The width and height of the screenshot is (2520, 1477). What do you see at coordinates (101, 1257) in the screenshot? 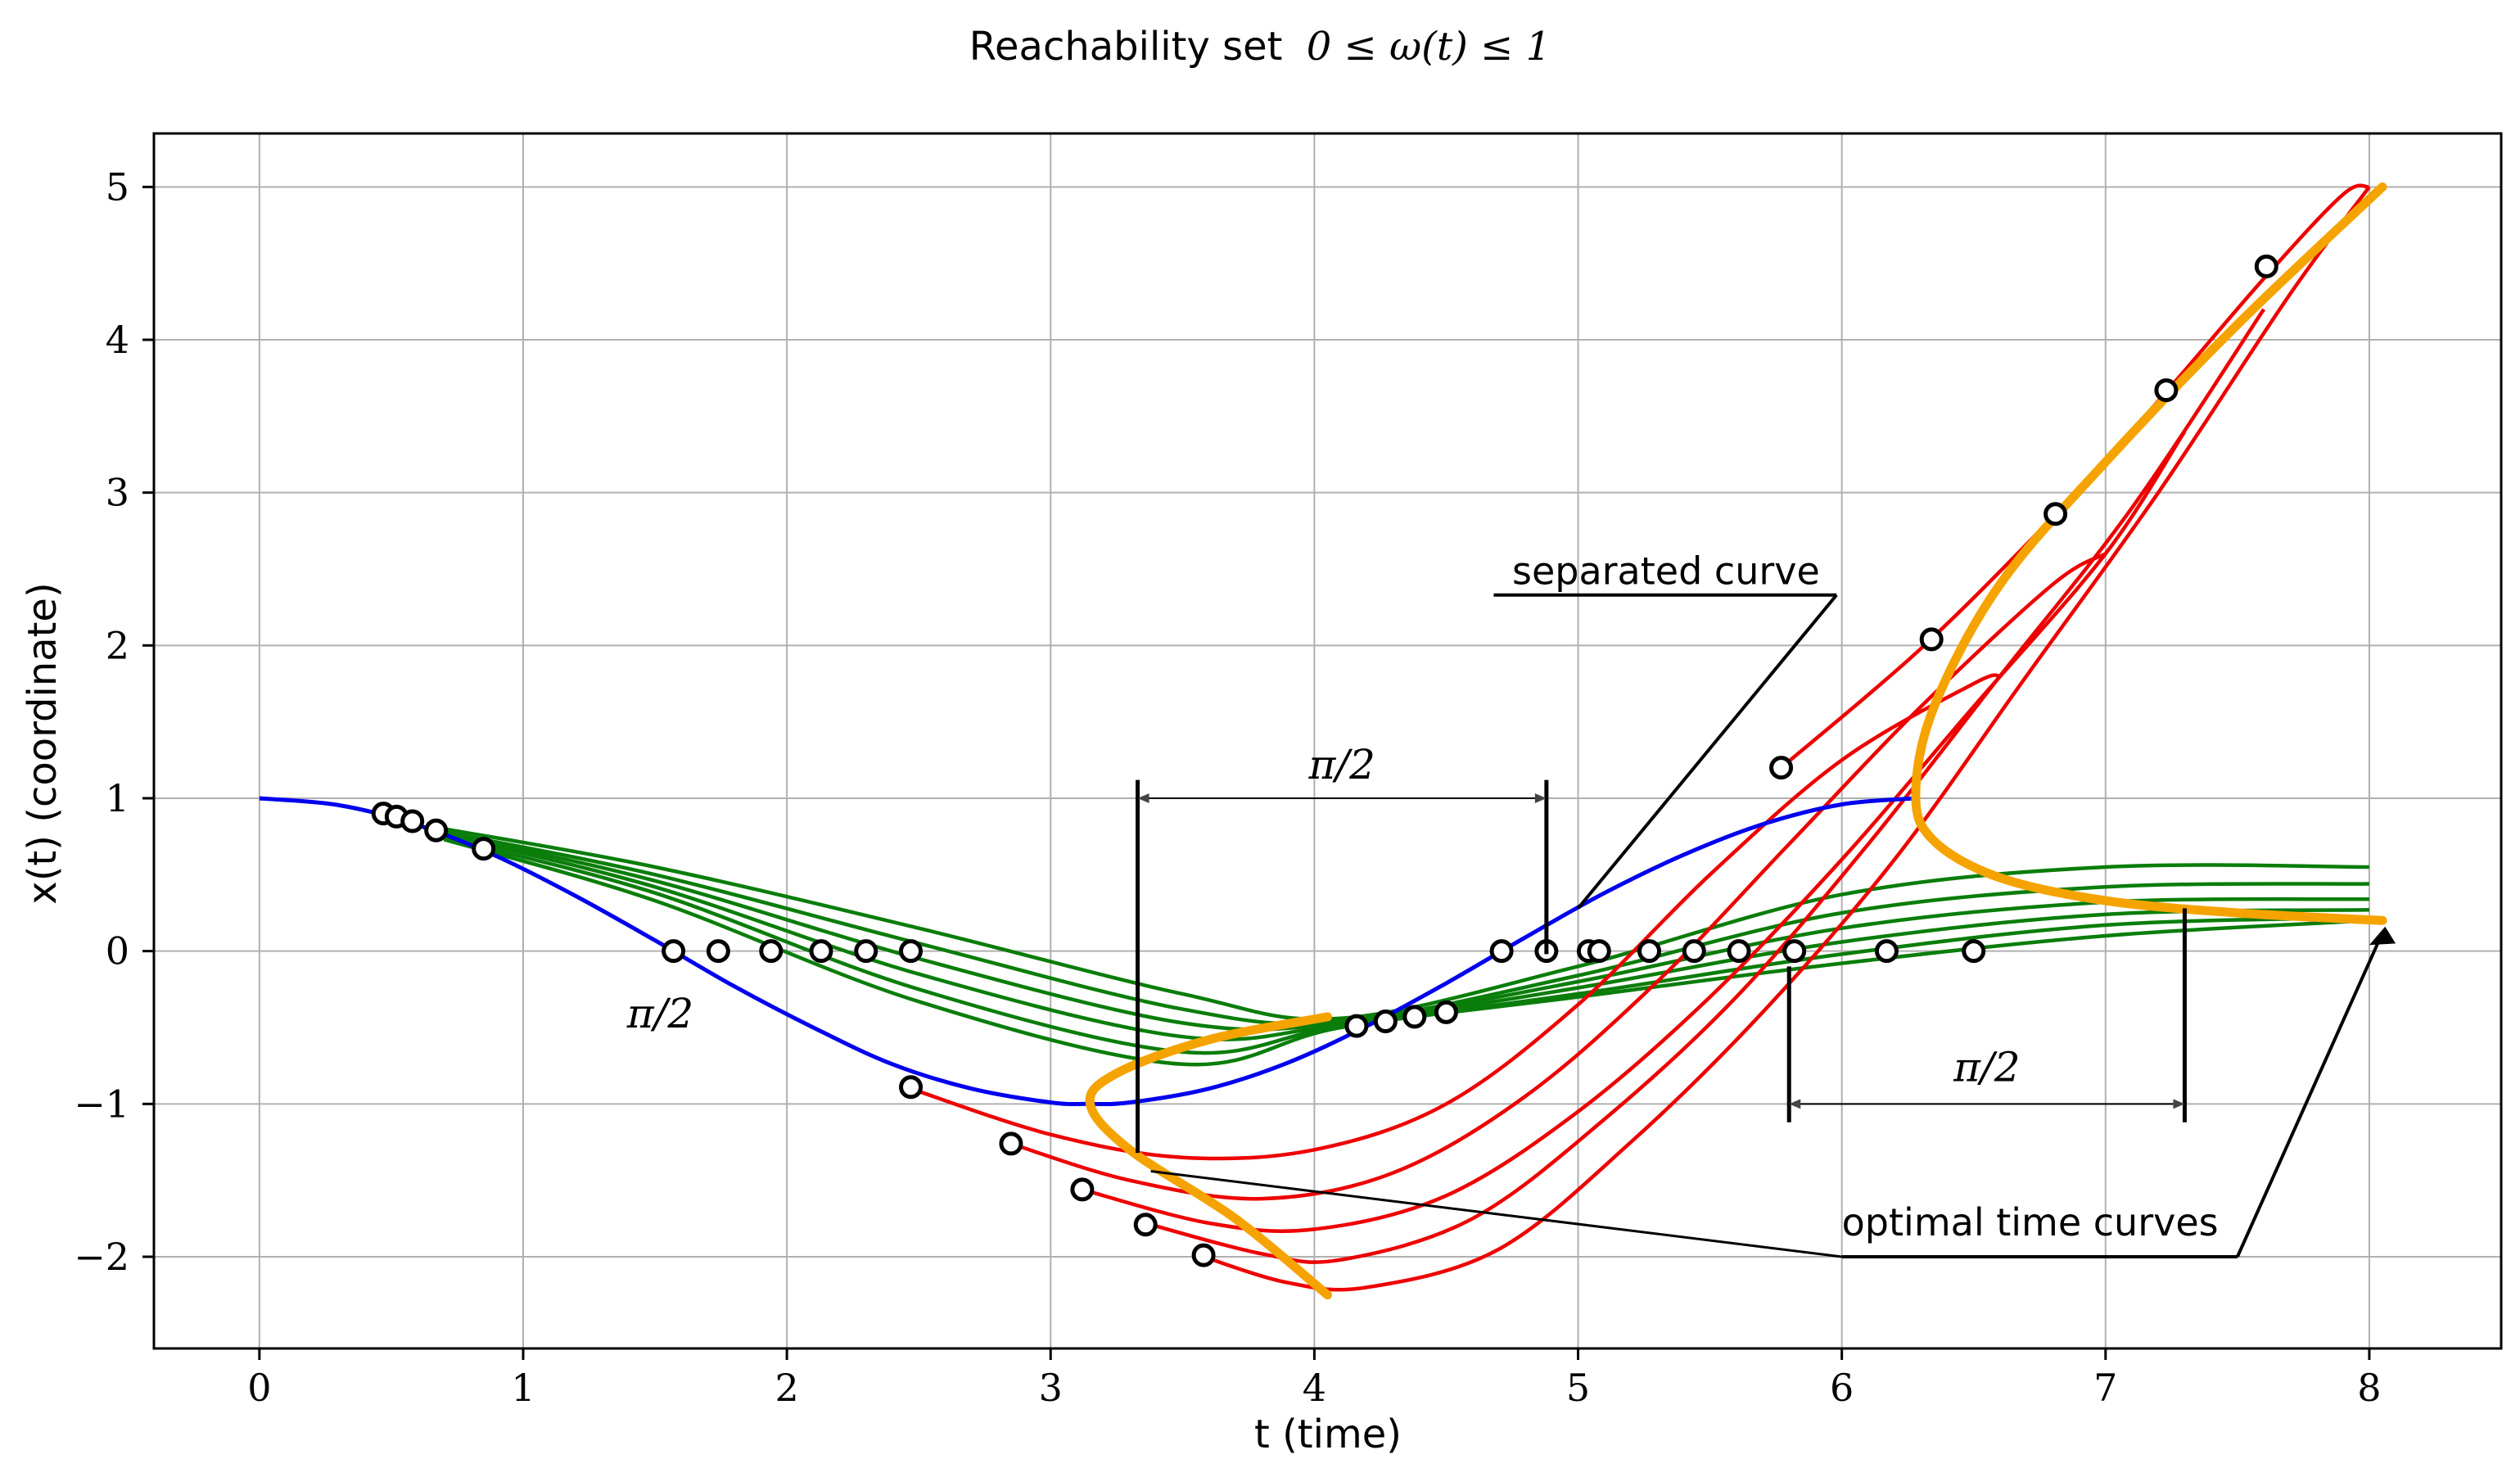
I see `y-tick-label-0: −2` at bounding box center [101, 1257].